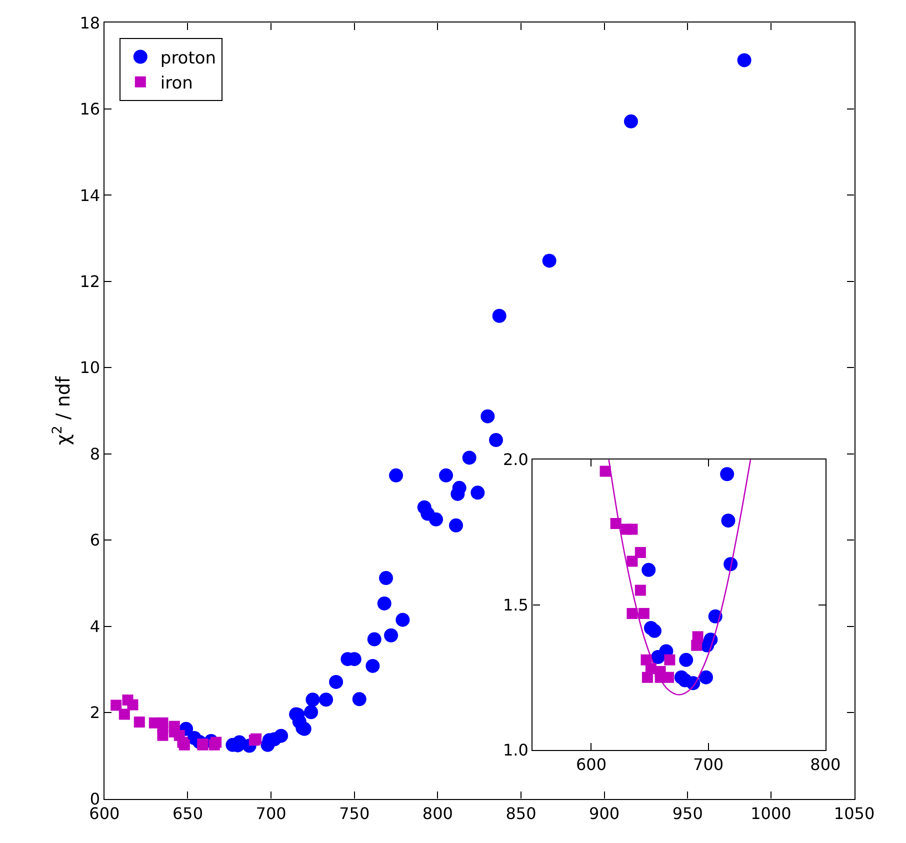  Describe the element at coordinates (771, 814) in the screenshot. I see `x-tick-label: 1000` at that location.